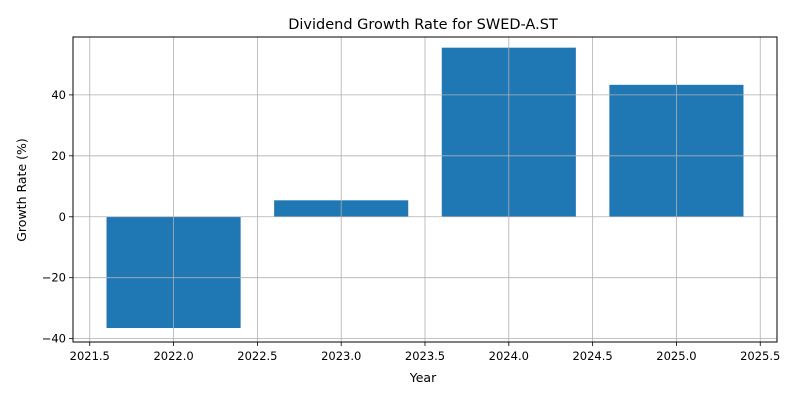 Image resolution: width=800 pixels, height=400 pixels. I want to click on y-tick-label: 20, so click(58, 156).